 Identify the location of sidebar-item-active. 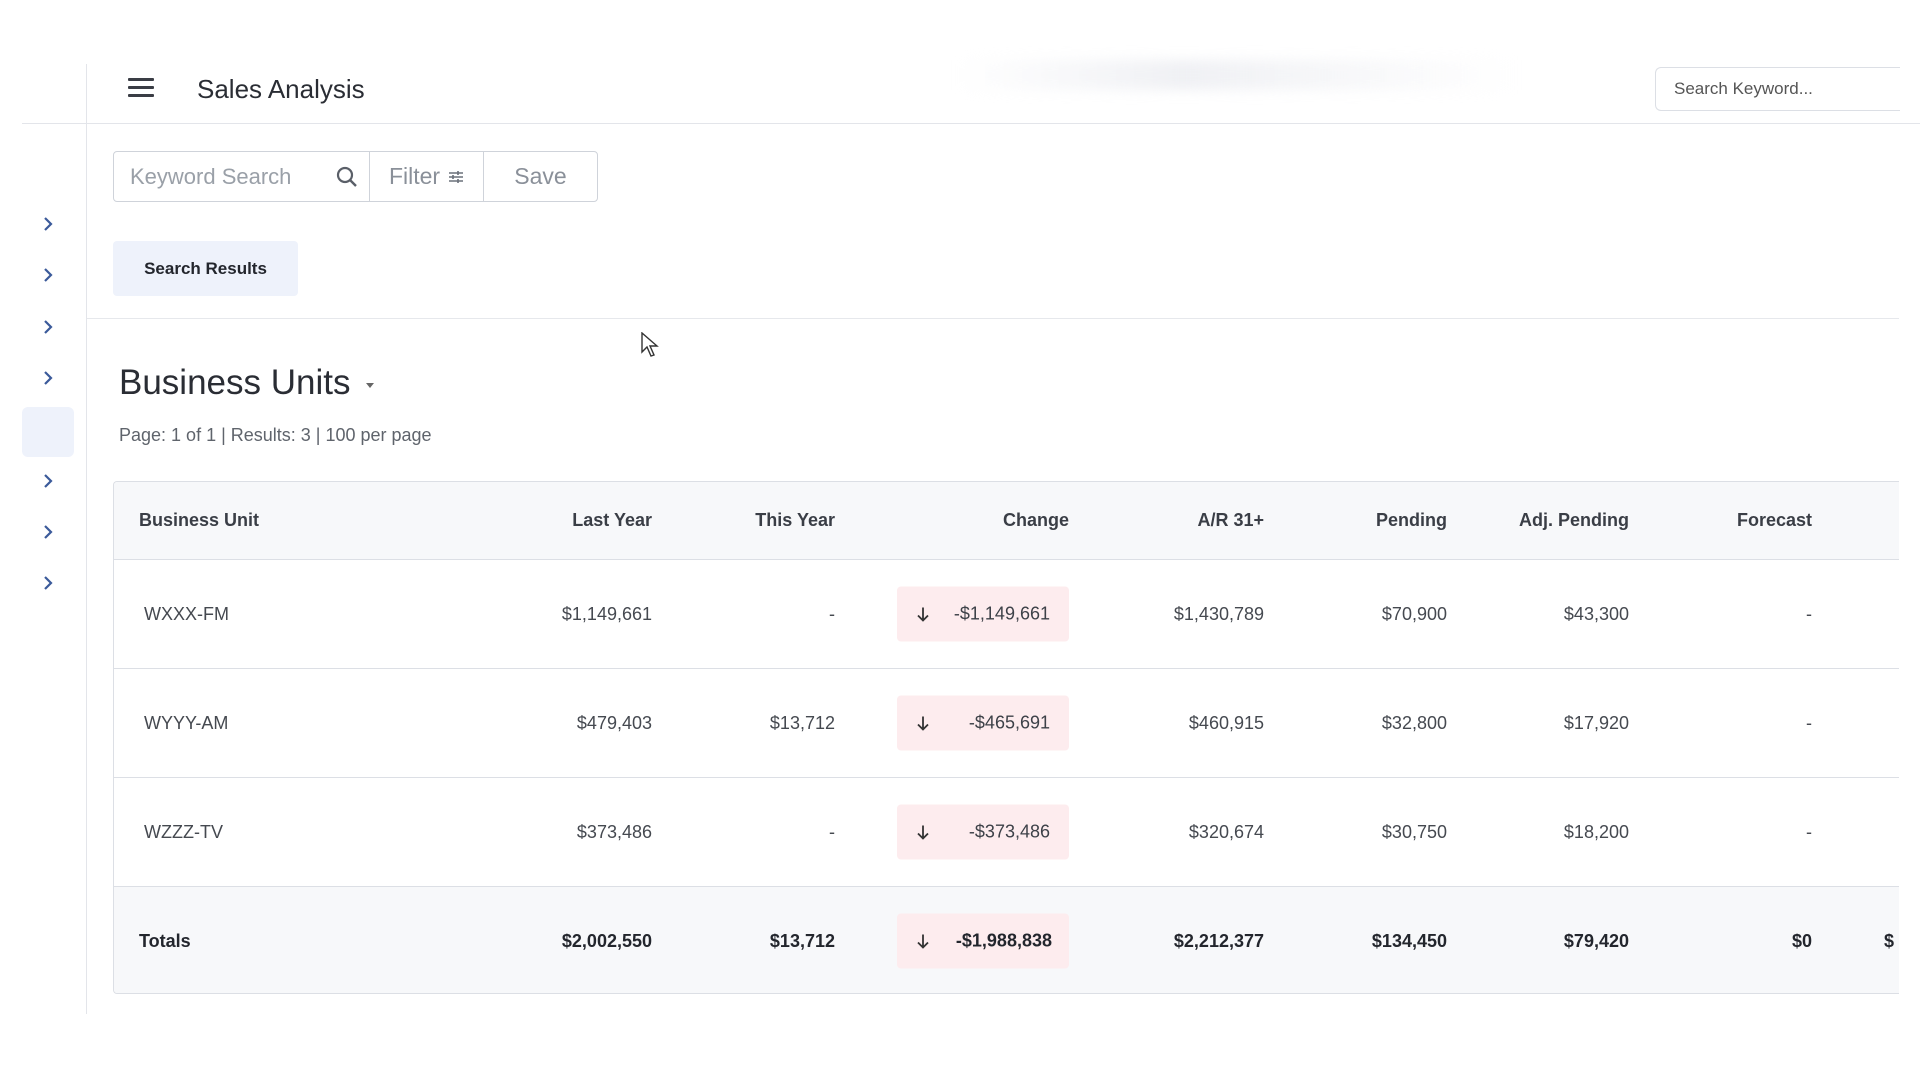
(48, 432).